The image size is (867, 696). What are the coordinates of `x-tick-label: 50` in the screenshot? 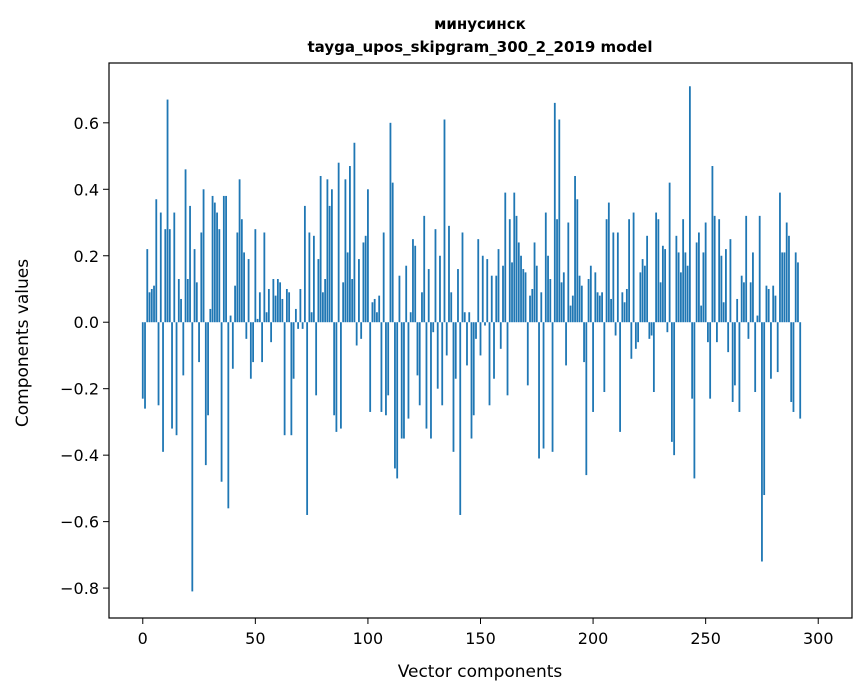 It's located at (255, 638).